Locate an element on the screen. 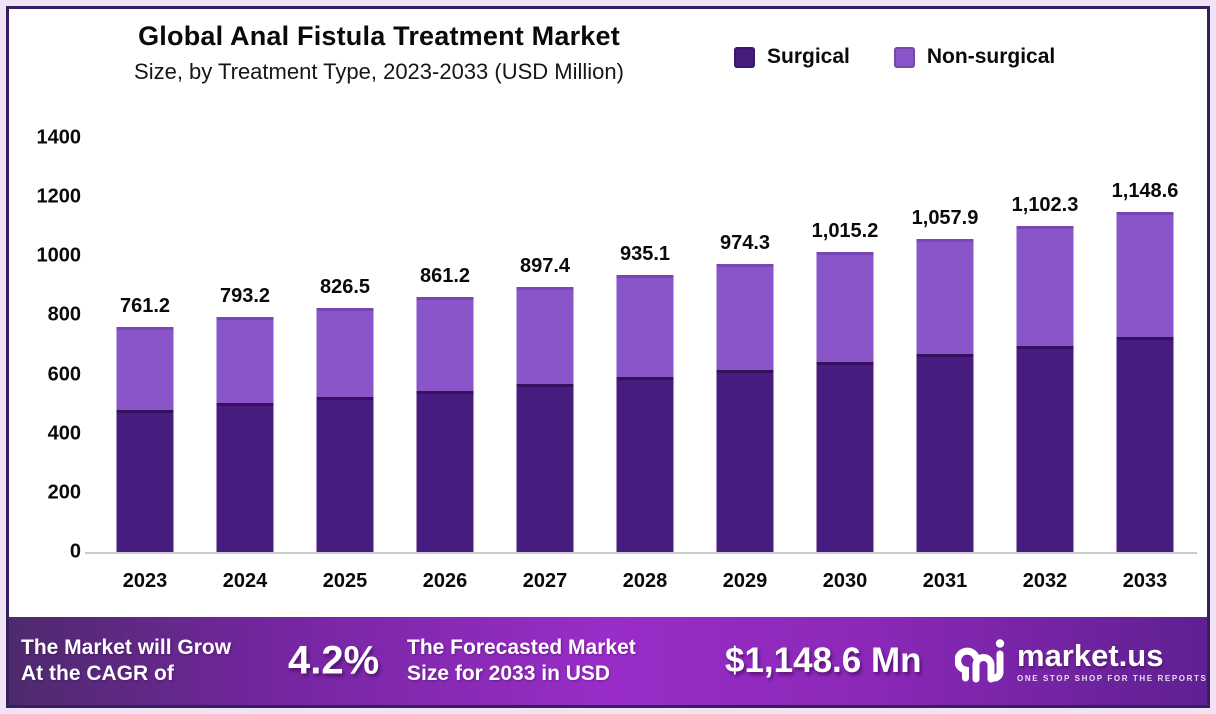 The image size is (1216, 714). x-axis-label: 2033 is located at coordinates (1145, 581).